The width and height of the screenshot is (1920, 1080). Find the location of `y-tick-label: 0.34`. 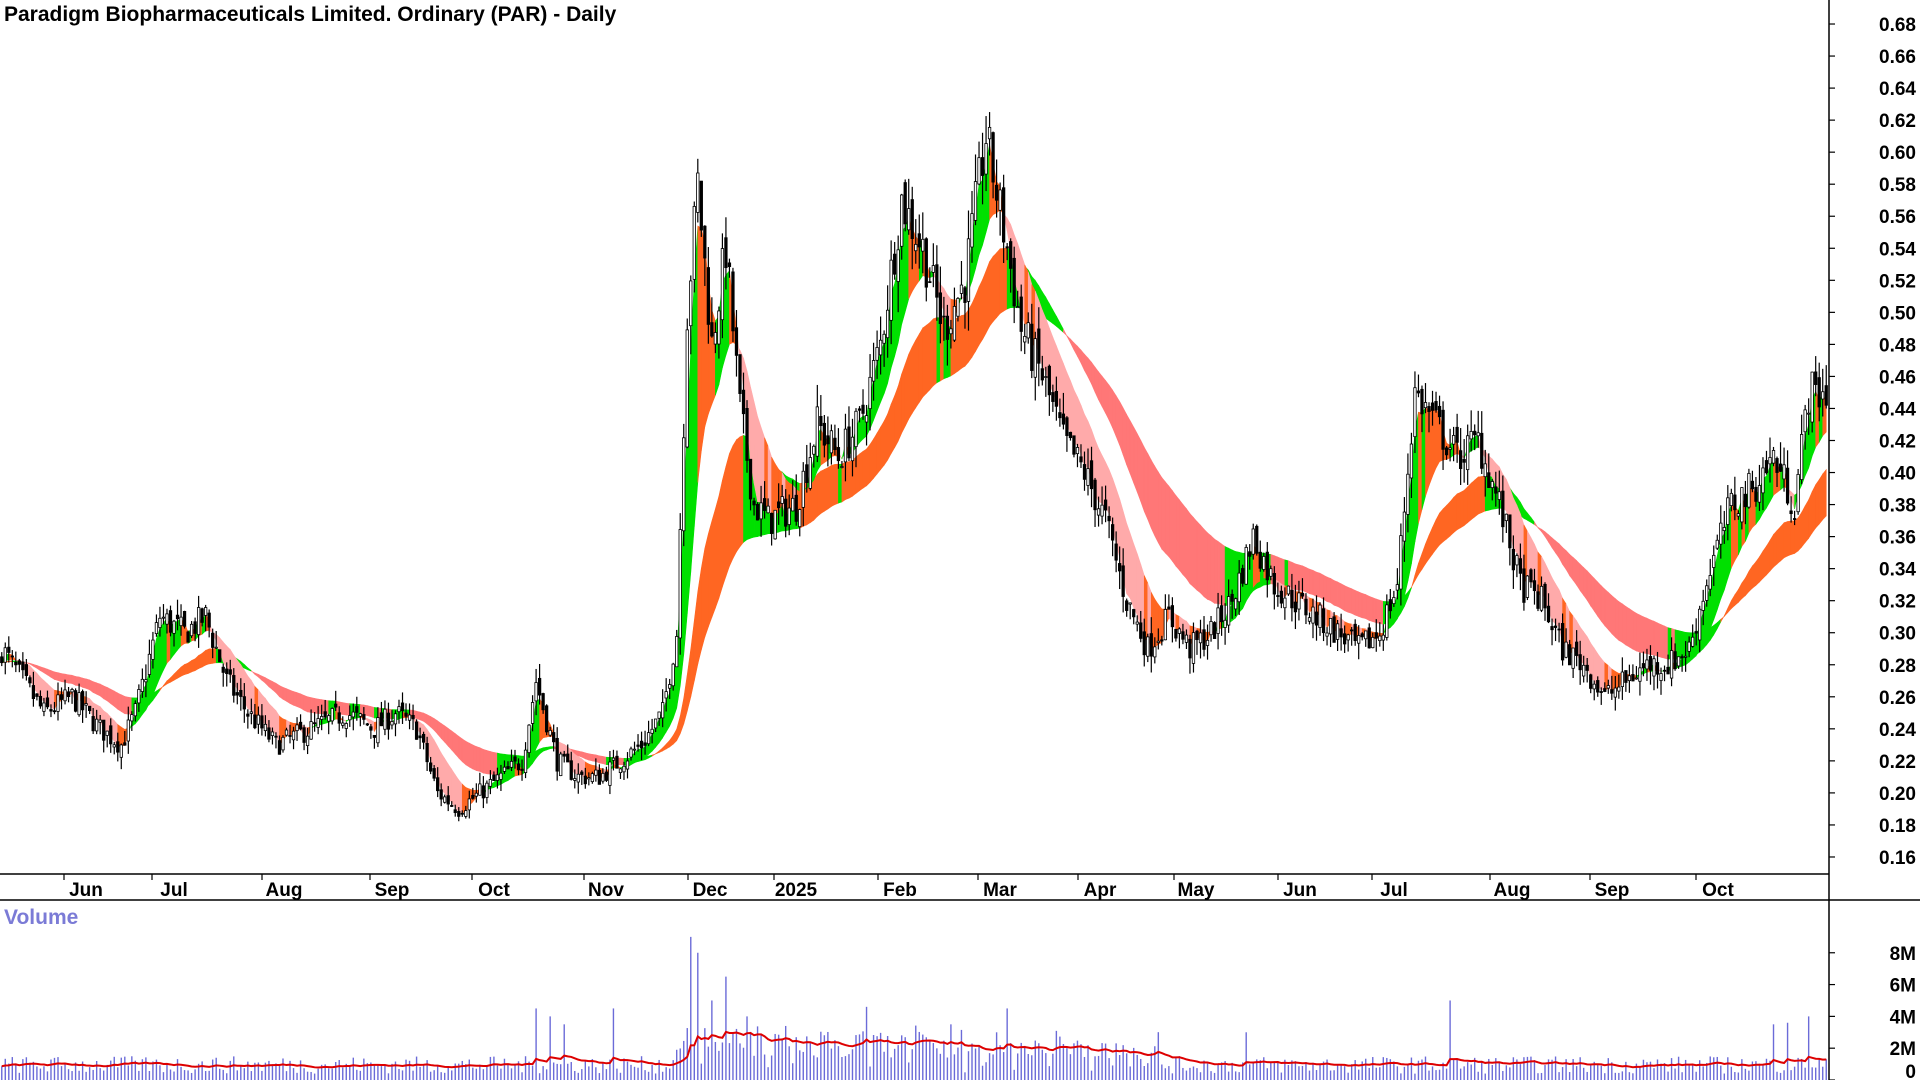

y-tick-label: 0.34 is located at coordinates (1897, 570).